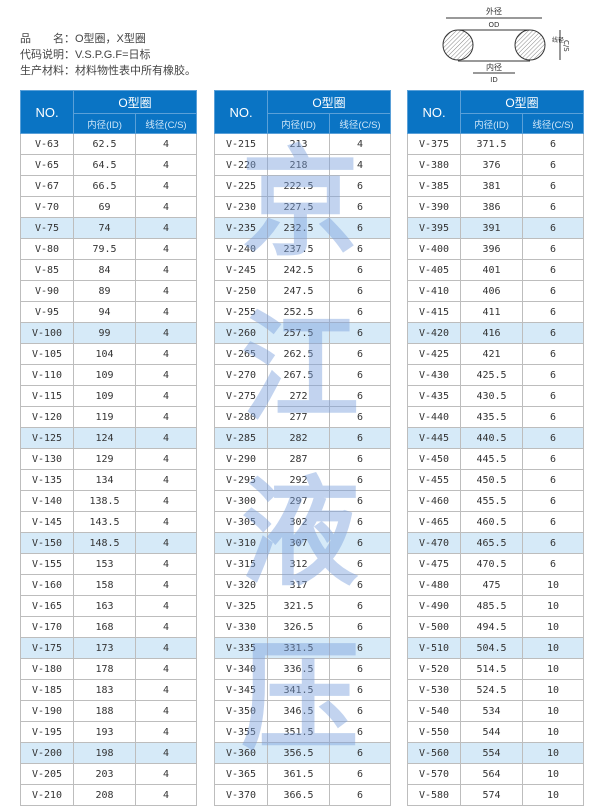  Describe the element at coordinates (302, 543) in the screenshot. I see `table-row: V-310 307 6` at that location.